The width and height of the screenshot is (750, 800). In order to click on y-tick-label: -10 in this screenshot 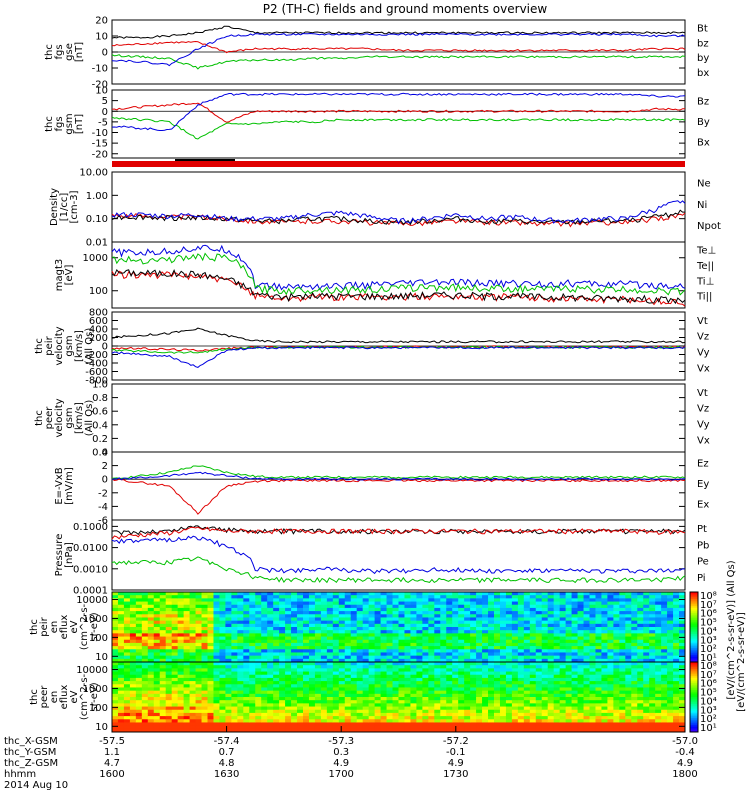, I will do `click(100, 69)`.